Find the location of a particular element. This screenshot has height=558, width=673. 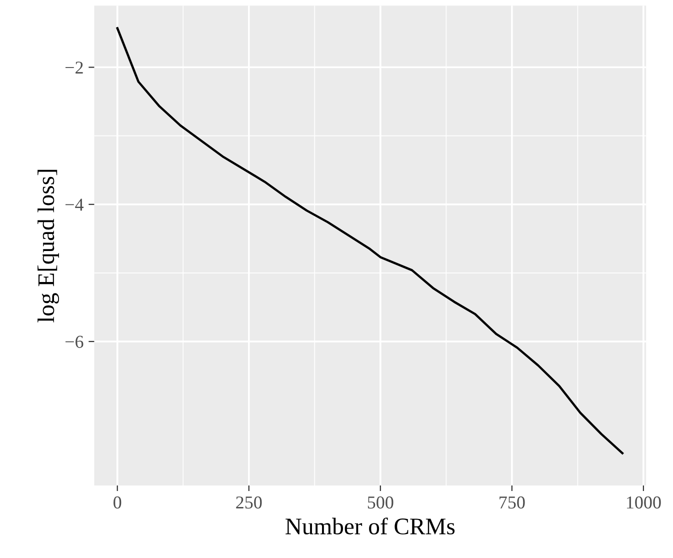

x-tick-label: 750 is located at coordinates (512, 502).